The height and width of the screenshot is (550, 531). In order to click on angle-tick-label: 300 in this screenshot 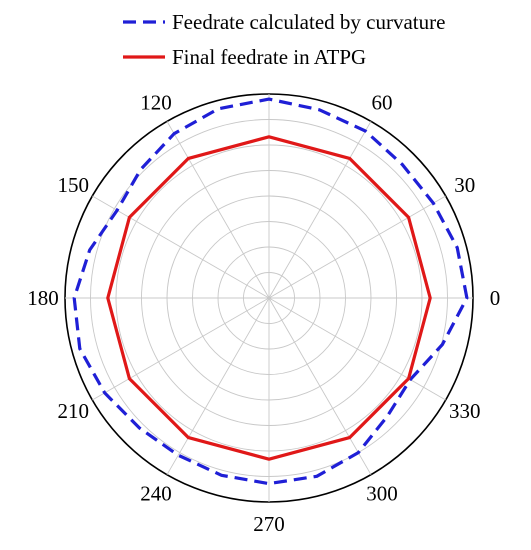, I will do `click(382, 494)`.